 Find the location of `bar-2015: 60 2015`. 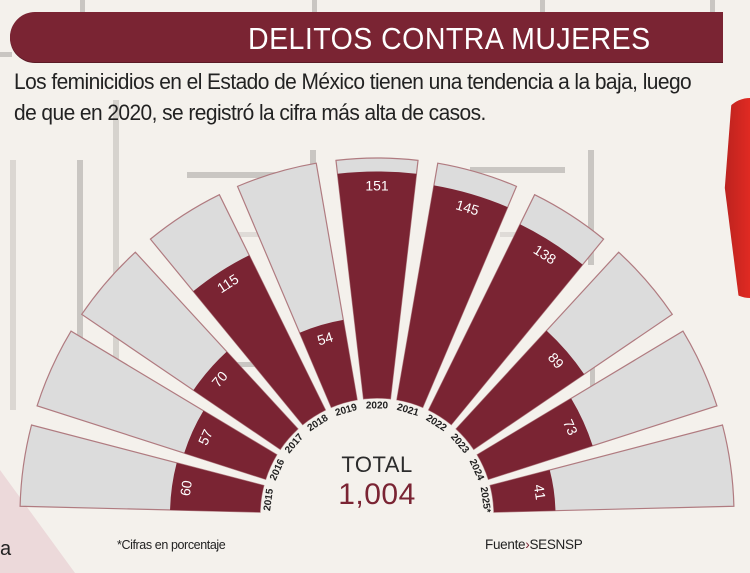

bar-2015: 60 2015 is located at coordinates (147, 468).